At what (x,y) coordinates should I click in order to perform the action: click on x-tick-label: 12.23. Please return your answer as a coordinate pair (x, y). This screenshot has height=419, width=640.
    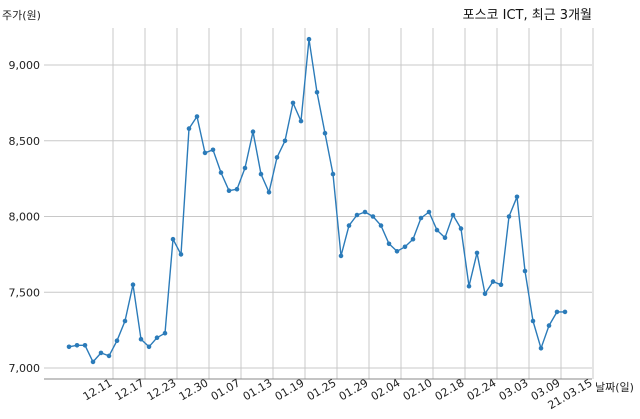
    Looking at the image, I should click on (162, 389).